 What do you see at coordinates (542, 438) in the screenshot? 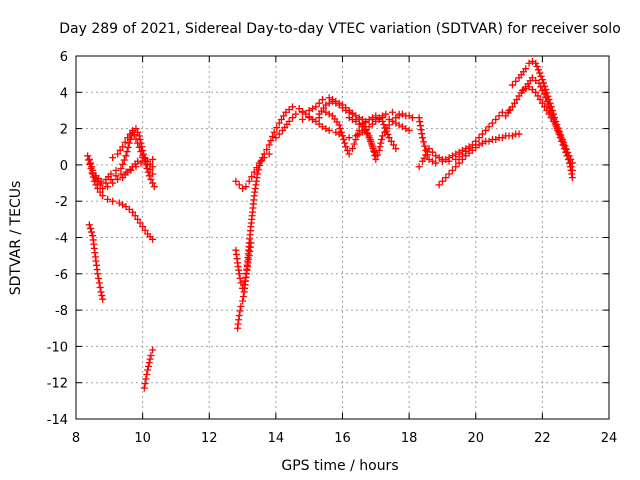
I see `x-tick-label: 22` at bounding box center [542, 438].